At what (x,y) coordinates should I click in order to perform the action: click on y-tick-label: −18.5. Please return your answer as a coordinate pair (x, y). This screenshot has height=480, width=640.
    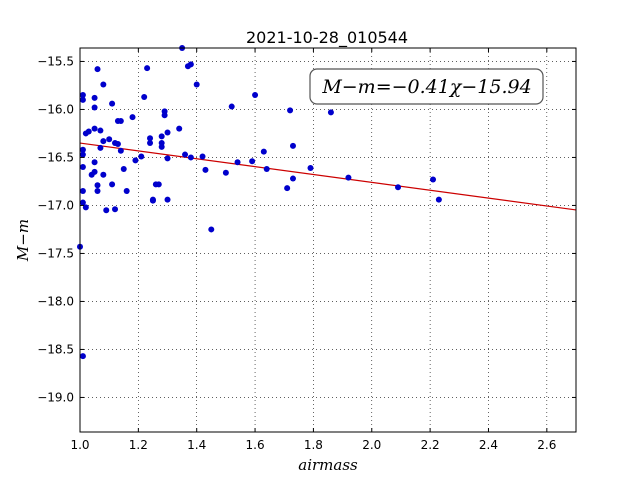
    Looking at the image, I should click on (55, 349).